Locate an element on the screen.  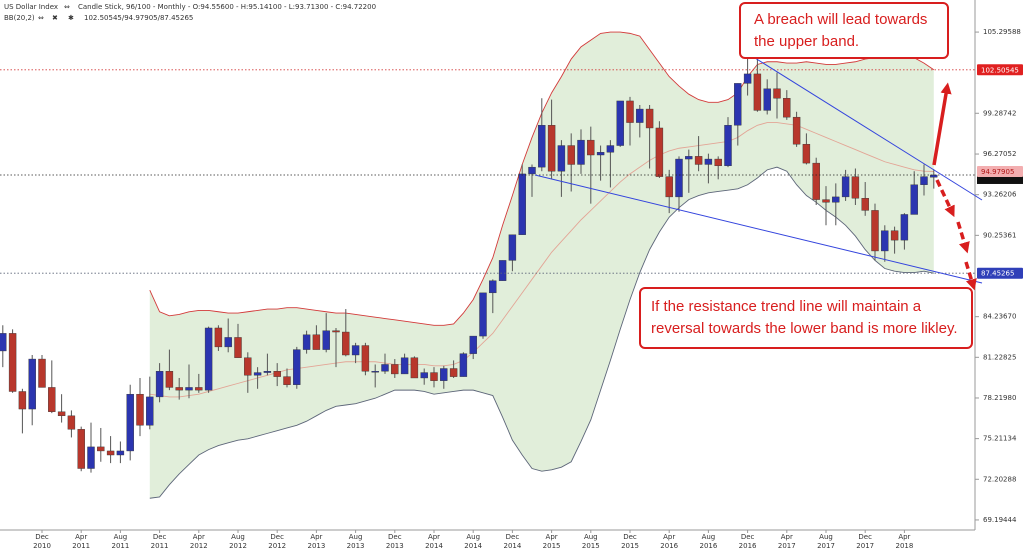
y-tick-label: 72.20288 is located at coordinates (999, 479).